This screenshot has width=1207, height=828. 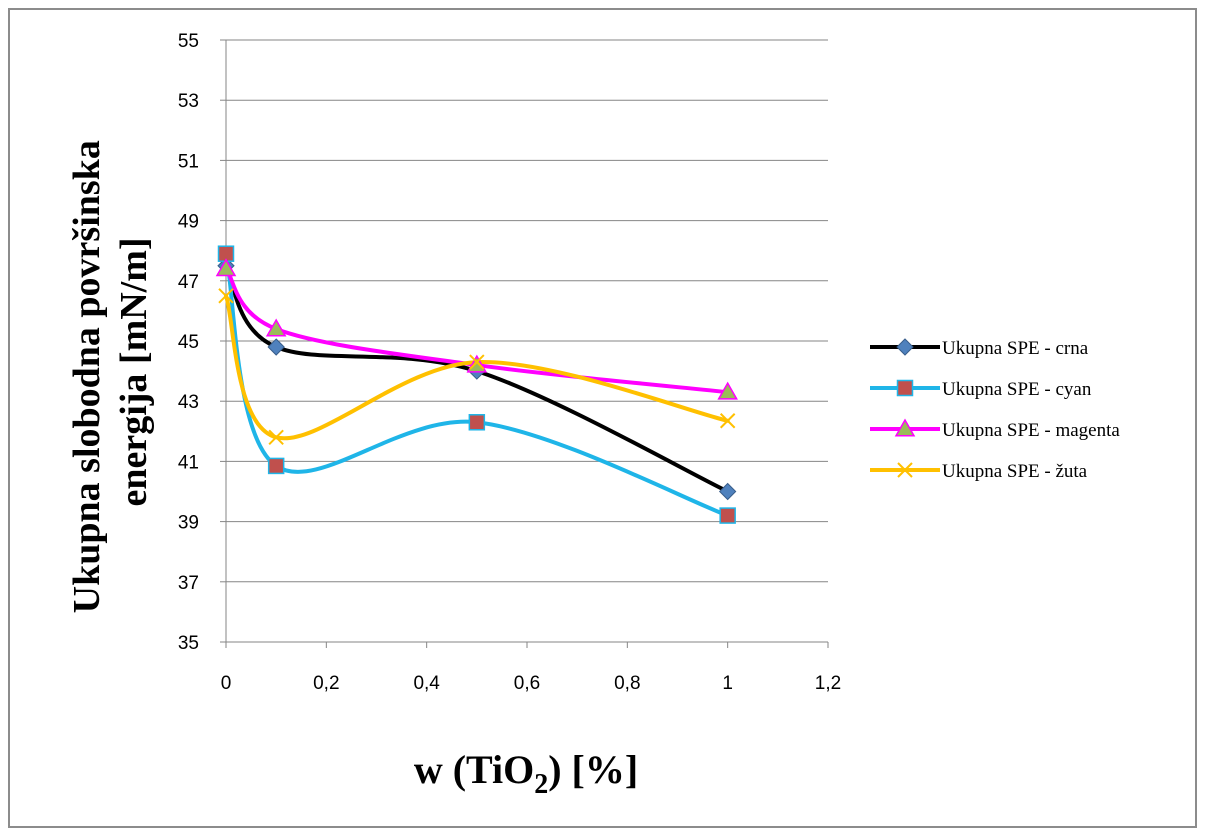 What do you see at coordinates (134, 371) in the screenshot?
I see `y-axis-title-line-2: energija [mN/m]` at bounding box center [134, 371].